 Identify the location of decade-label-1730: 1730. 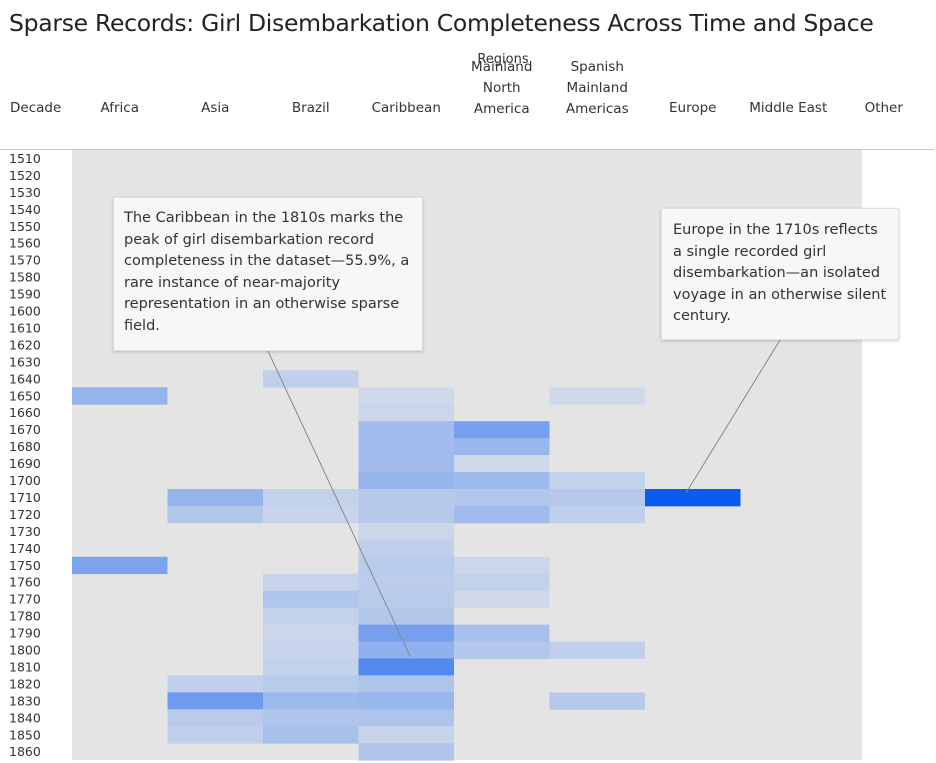
(25, 531).